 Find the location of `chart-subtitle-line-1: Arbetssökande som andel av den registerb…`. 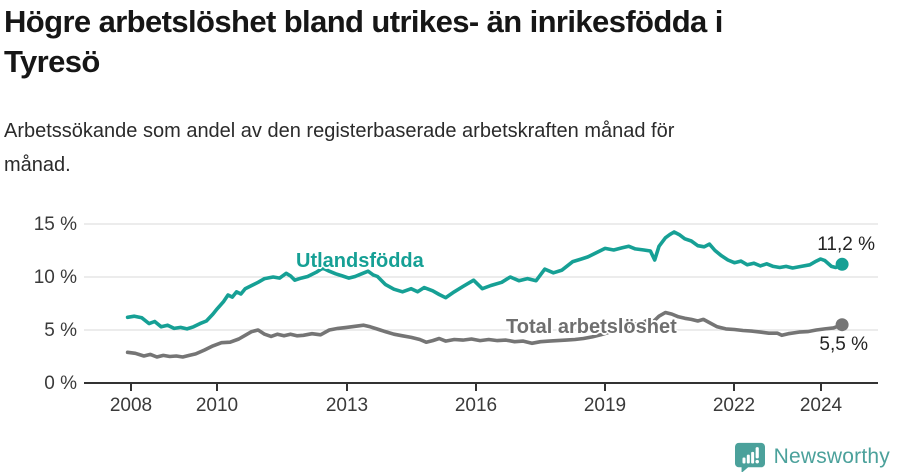

chart-subtitle-line-1: Arbetssökande som andel av den registerb… is located at coordinates (339, 131).